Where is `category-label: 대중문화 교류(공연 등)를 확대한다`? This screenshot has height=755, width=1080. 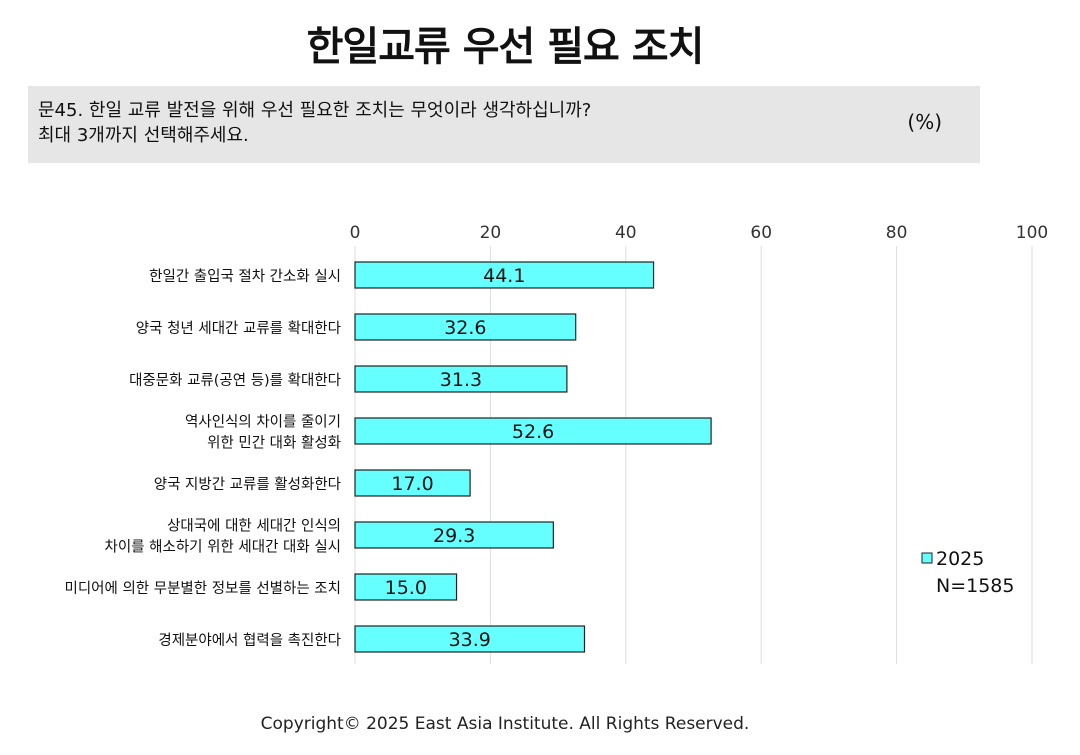 category-label: 대중문화 교류(공연 등)를 확대한다 is located at coordinates (235, 380).